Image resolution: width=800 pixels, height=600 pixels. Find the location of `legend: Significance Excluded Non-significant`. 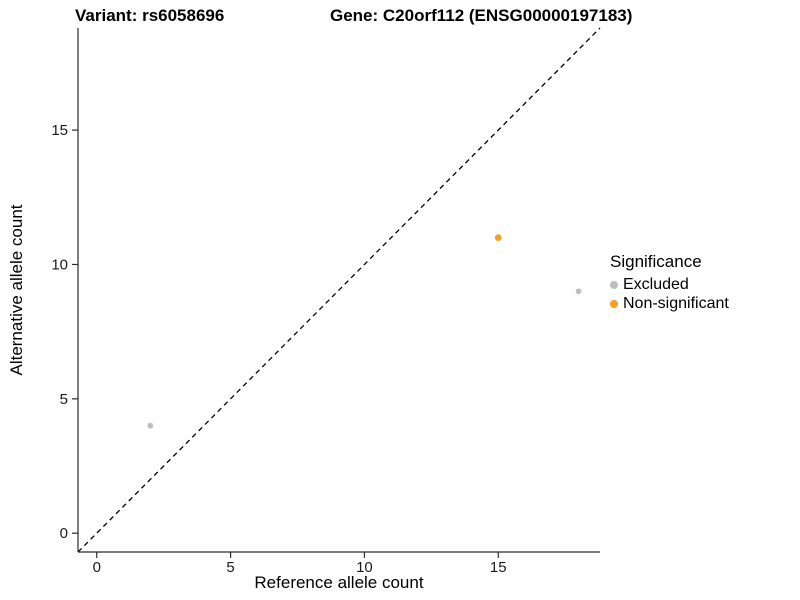

legend: Significance Excluded Non-significant is located at coordinates (669, 282).